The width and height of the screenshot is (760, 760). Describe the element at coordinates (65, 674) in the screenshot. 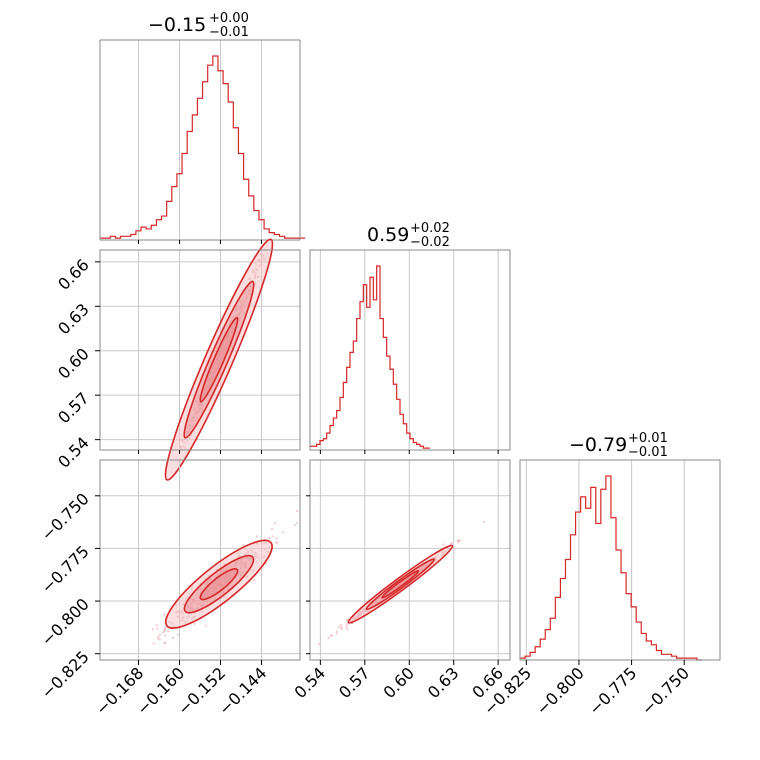

I see `y-tick-label: −0.825` at that location.